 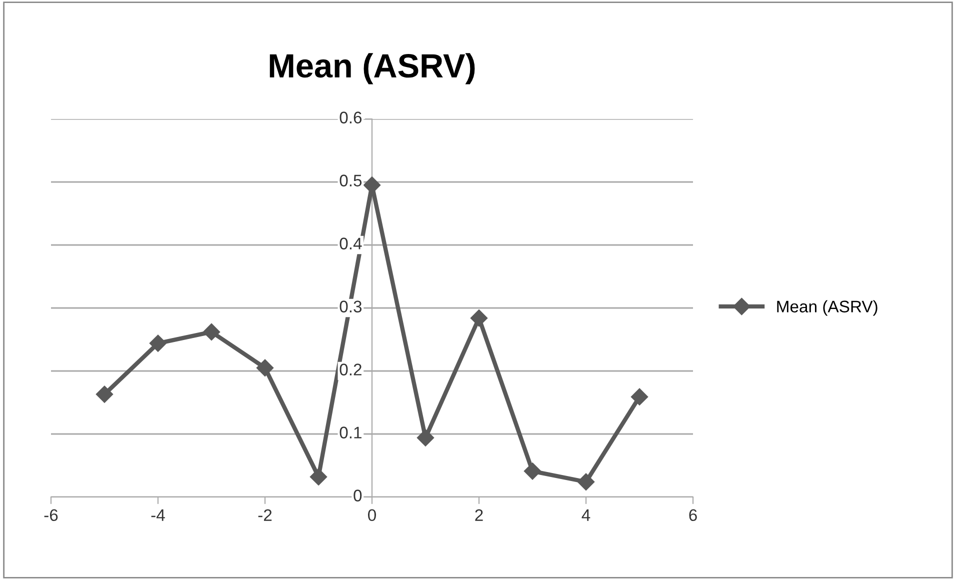 I want to click on x-tick-label: -6, so click(x=51, y=515).